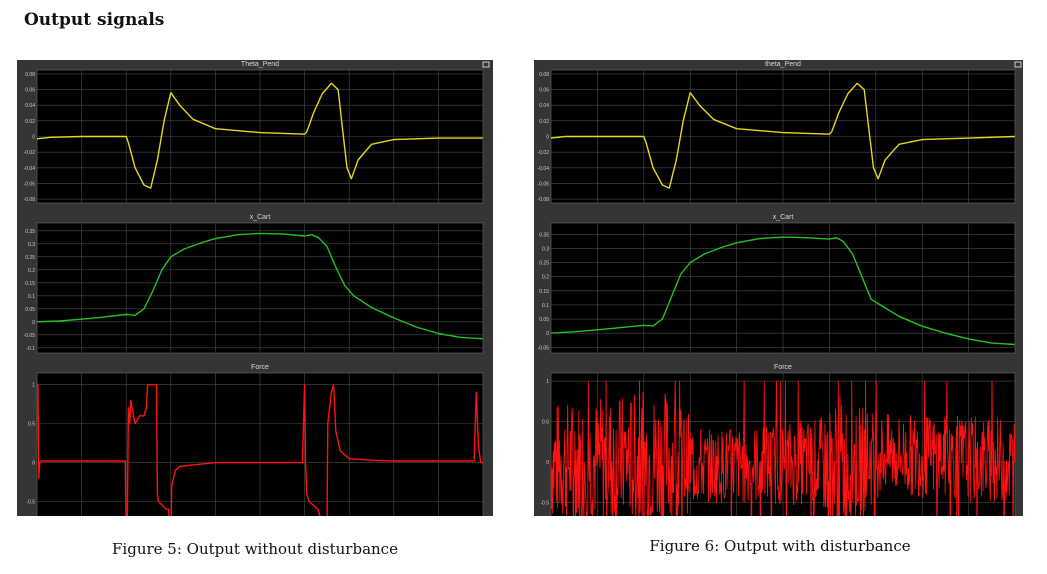  What do you see at coordinates (94, 20) in the screenshot?
I see `section-heading: Output signals` at bounding box center [94, 20].